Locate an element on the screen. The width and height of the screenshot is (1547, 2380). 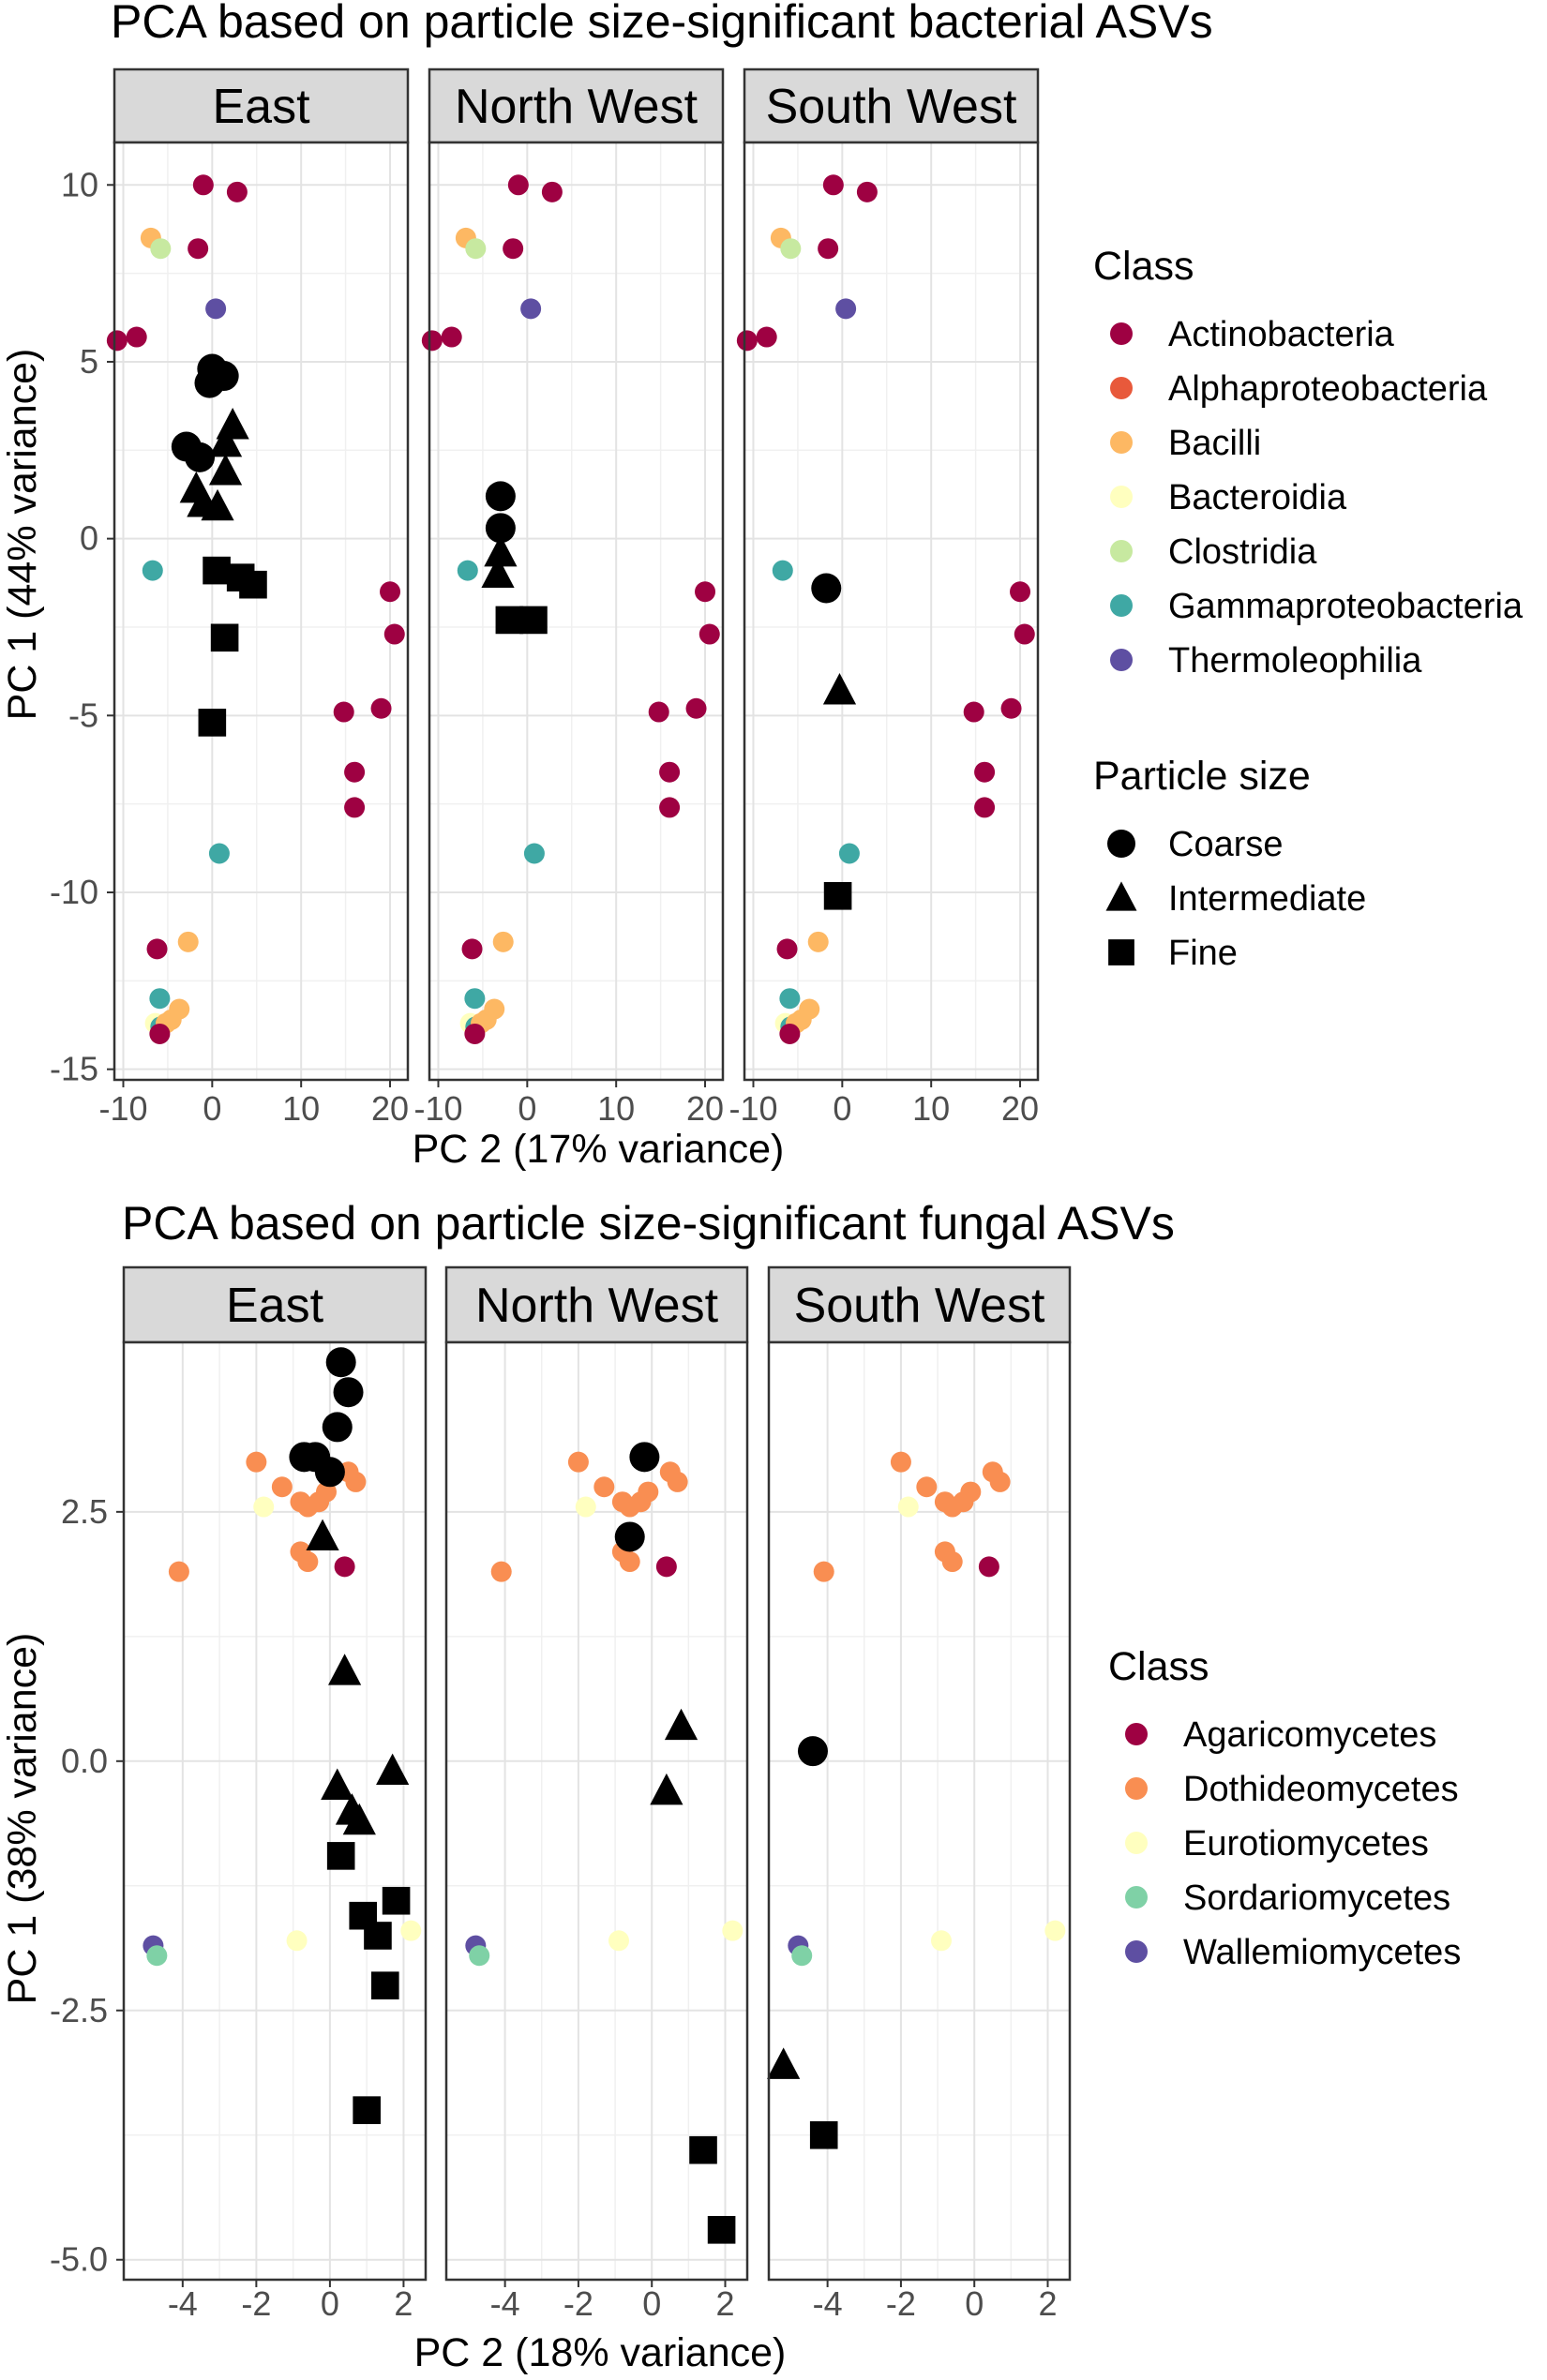
point-agaricomycetes is located at coordinates (344, 1567).